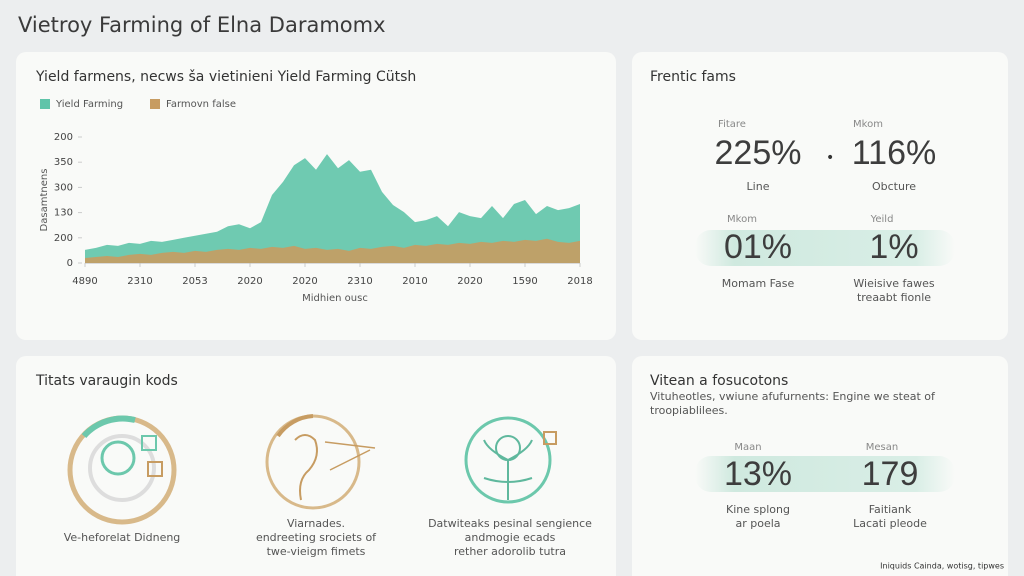 This screenshot has height=576, width=1024. What do you see at coordinates (122, 537) in the screenshot?
I see `item-caption: Ve-heforelat Didneng` at bounding box center [122, 537].